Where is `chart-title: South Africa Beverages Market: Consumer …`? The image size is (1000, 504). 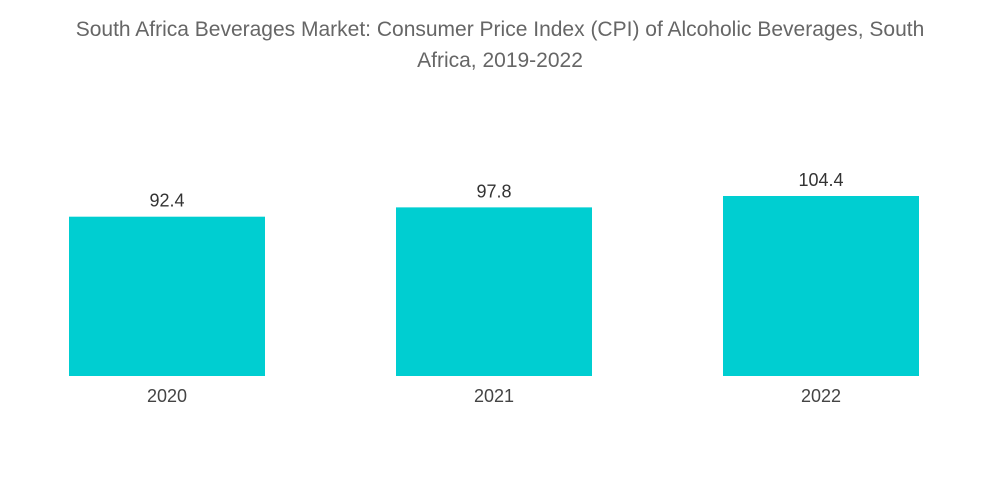
chart-title: South Africa Beverages Market: Consumer … is located at coordinates (500, 45).